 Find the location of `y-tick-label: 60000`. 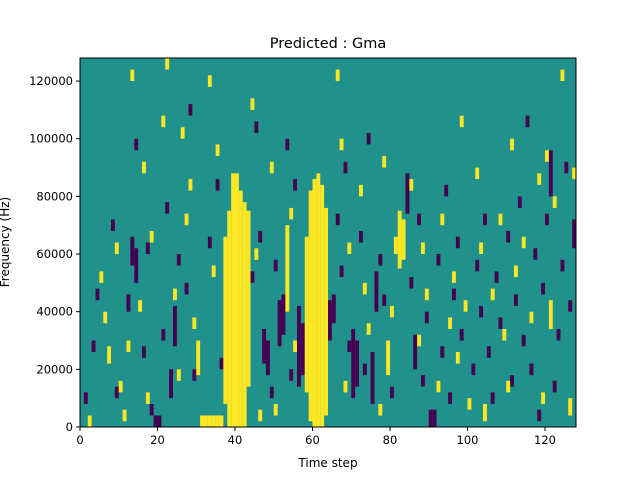

y-tick-label: 60000 is located at coordinates (54, 254).